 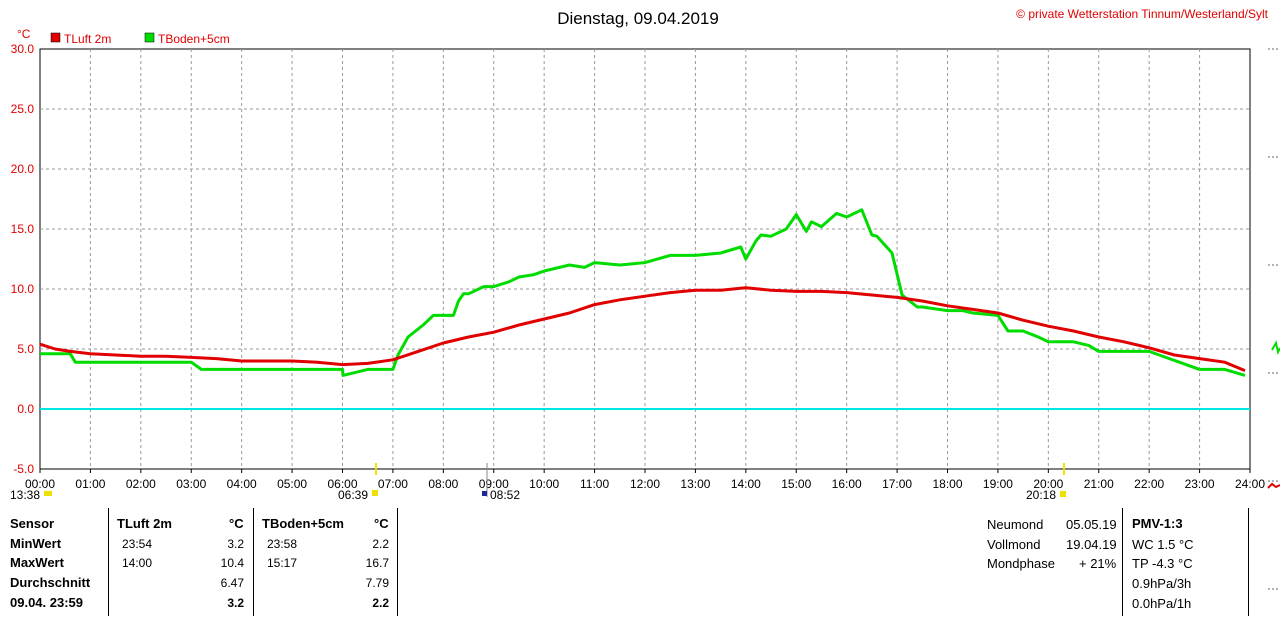 I want to click on now-icon, so click(x=484, y=493).